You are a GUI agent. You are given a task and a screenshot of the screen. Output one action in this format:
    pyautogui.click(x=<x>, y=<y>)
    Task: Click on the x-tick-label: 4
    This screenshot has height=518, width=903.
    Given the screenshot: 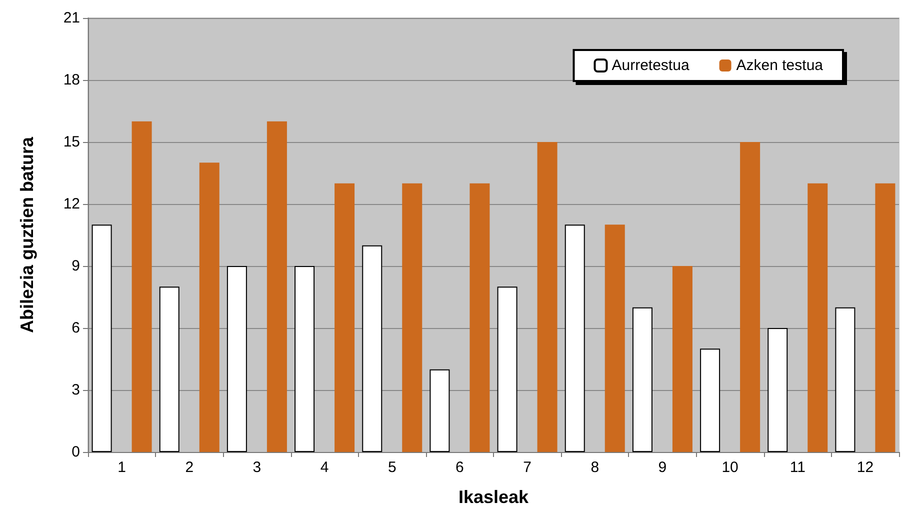 What is the action you would take?
    pyautogui.click(x=324, y=467)
    